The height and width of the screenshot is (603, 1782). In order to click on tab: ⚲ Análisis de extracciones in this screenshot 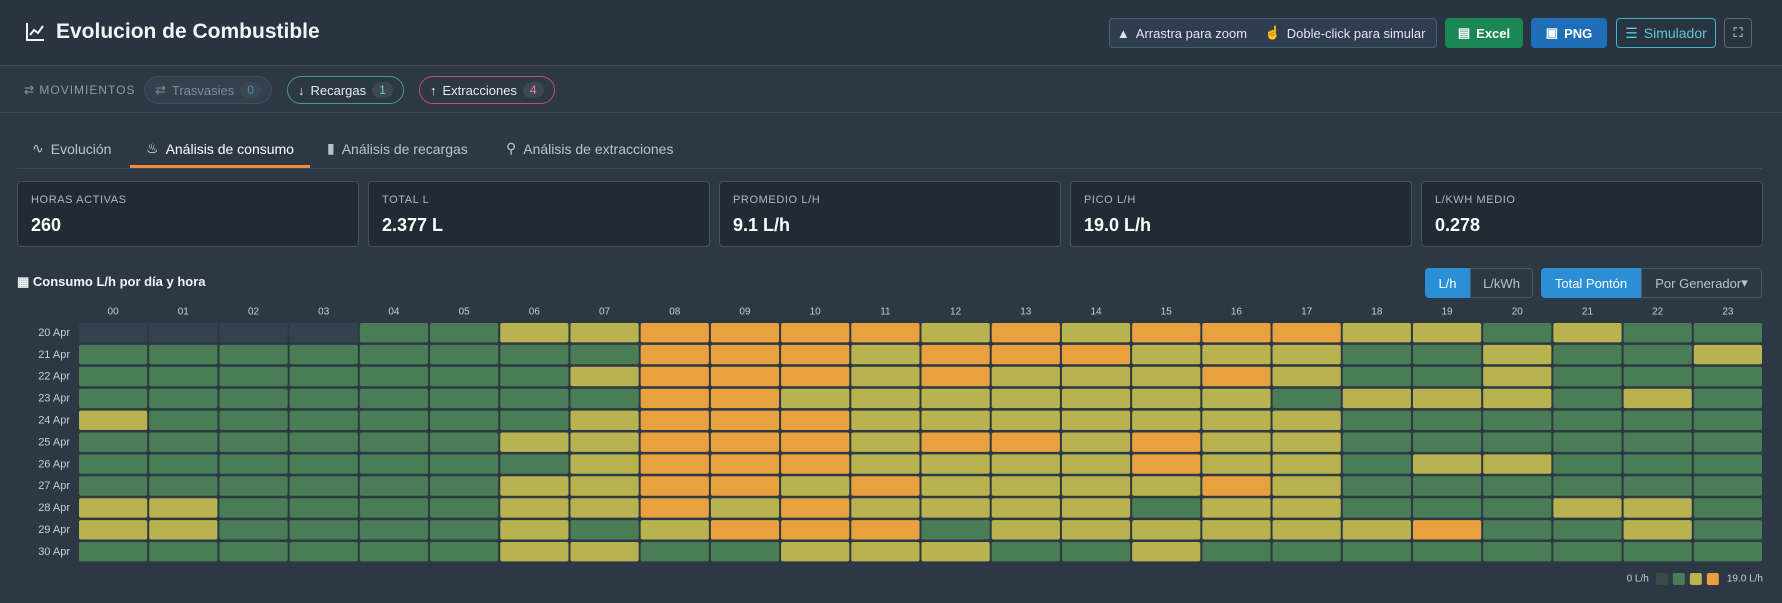, I will do `click(589, 148)`.